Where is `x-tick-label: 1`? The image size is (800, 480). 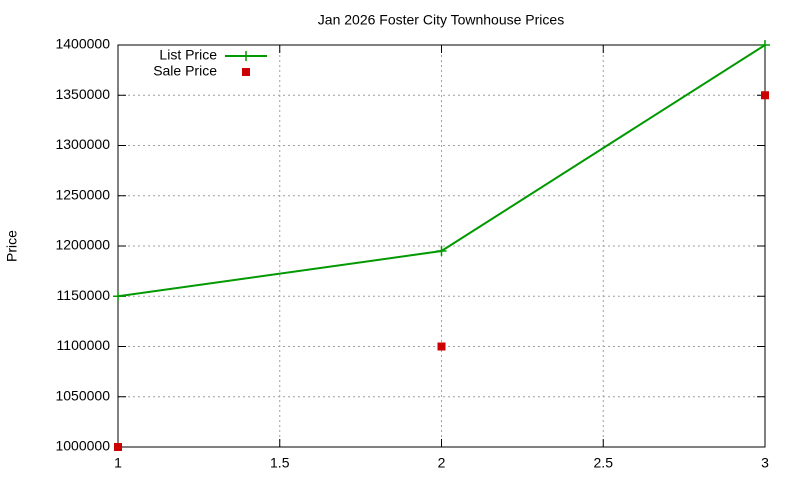
x-tick-label: 1 is located at coordinates (118, 463).